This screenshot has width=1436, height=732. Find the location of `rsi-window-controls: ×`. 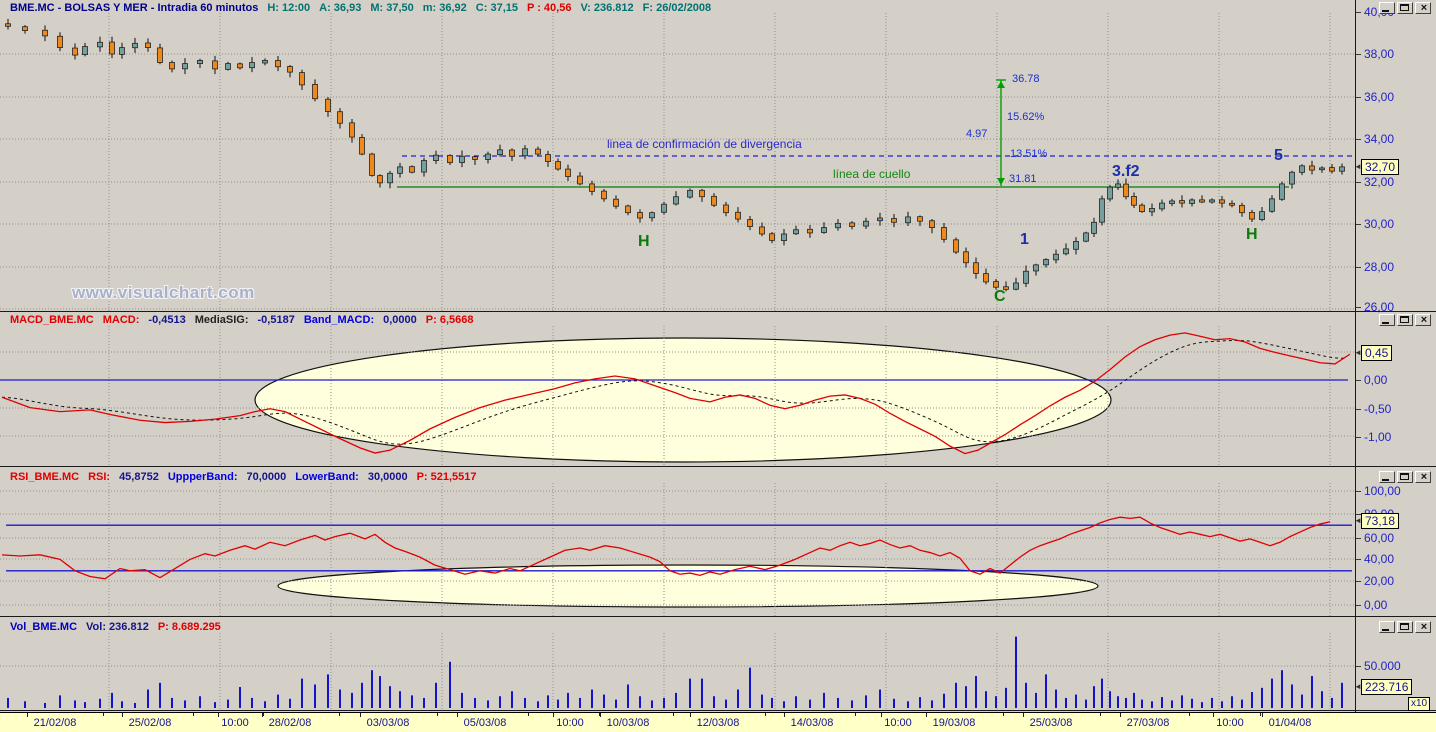

rsi-window-controls: × is located at coordinates (1406, 477).